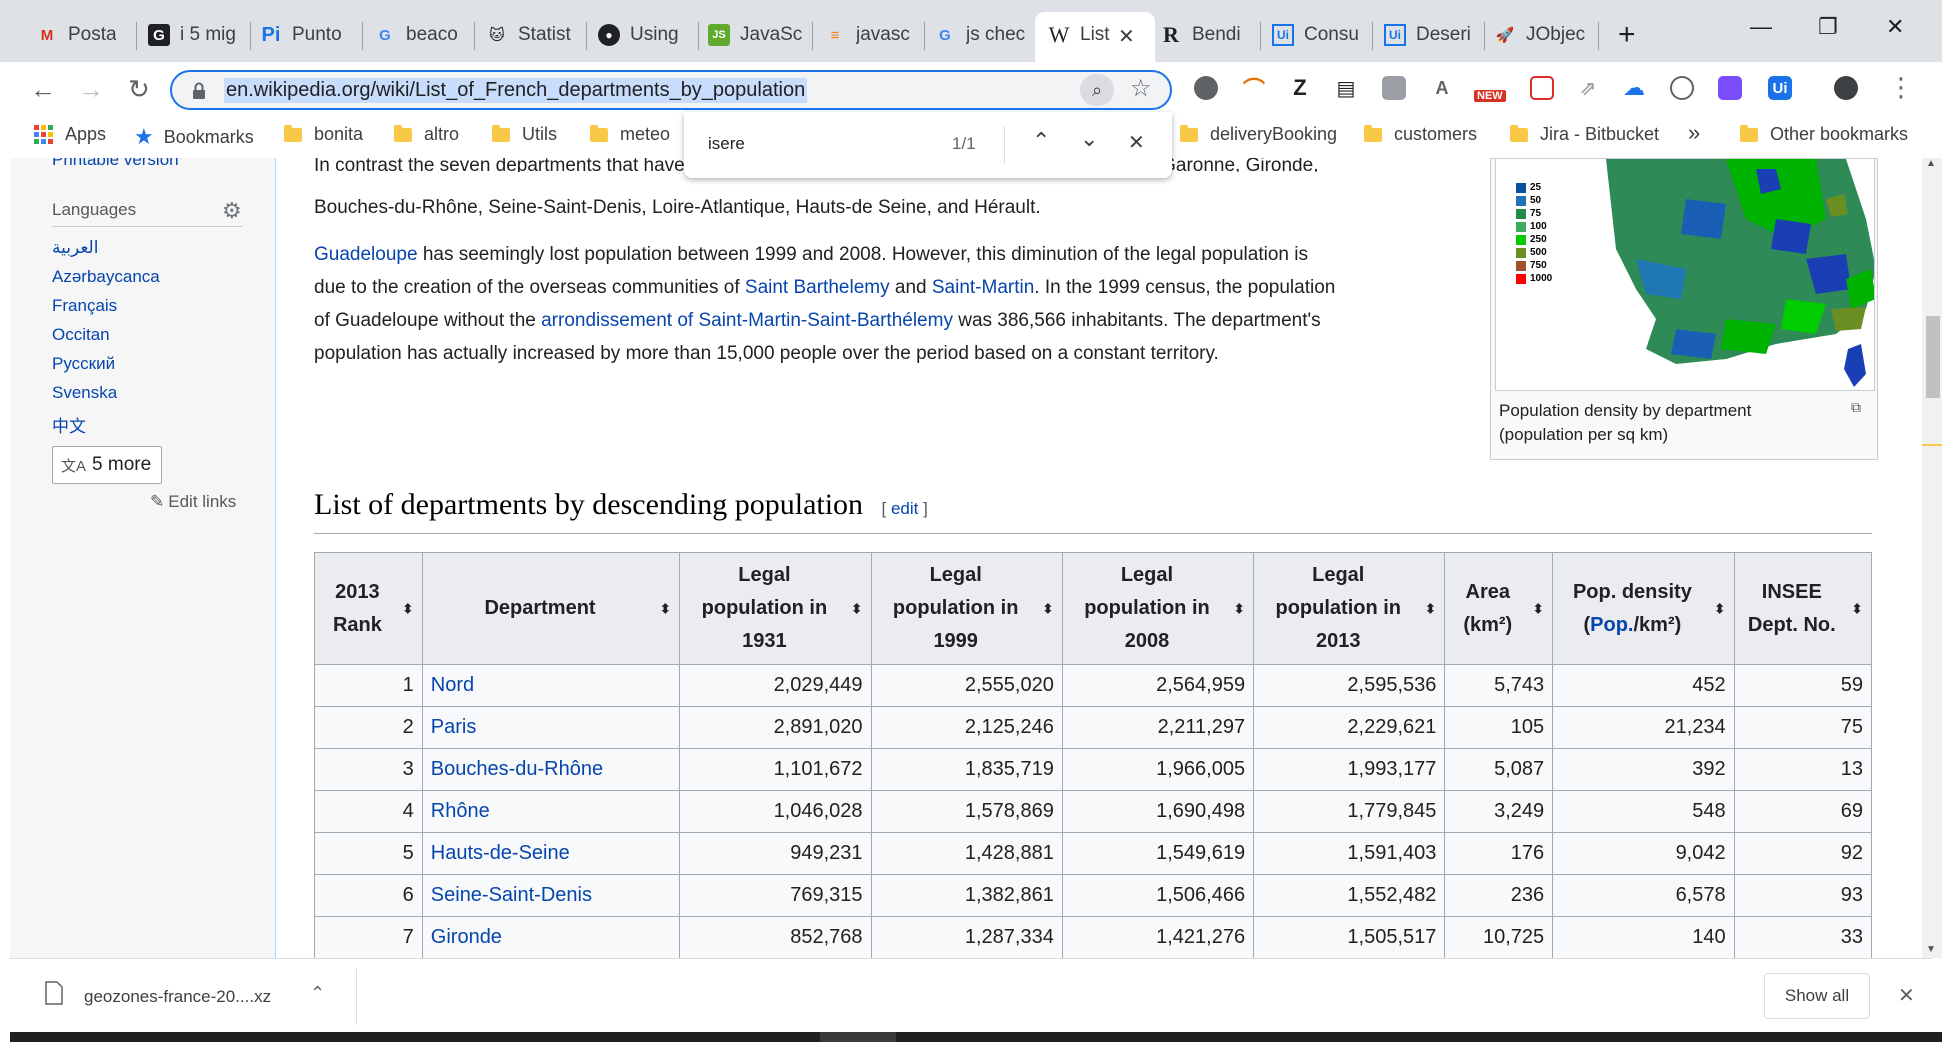  I want to click on find-next-icon: ⌄, so click(1089, 138).